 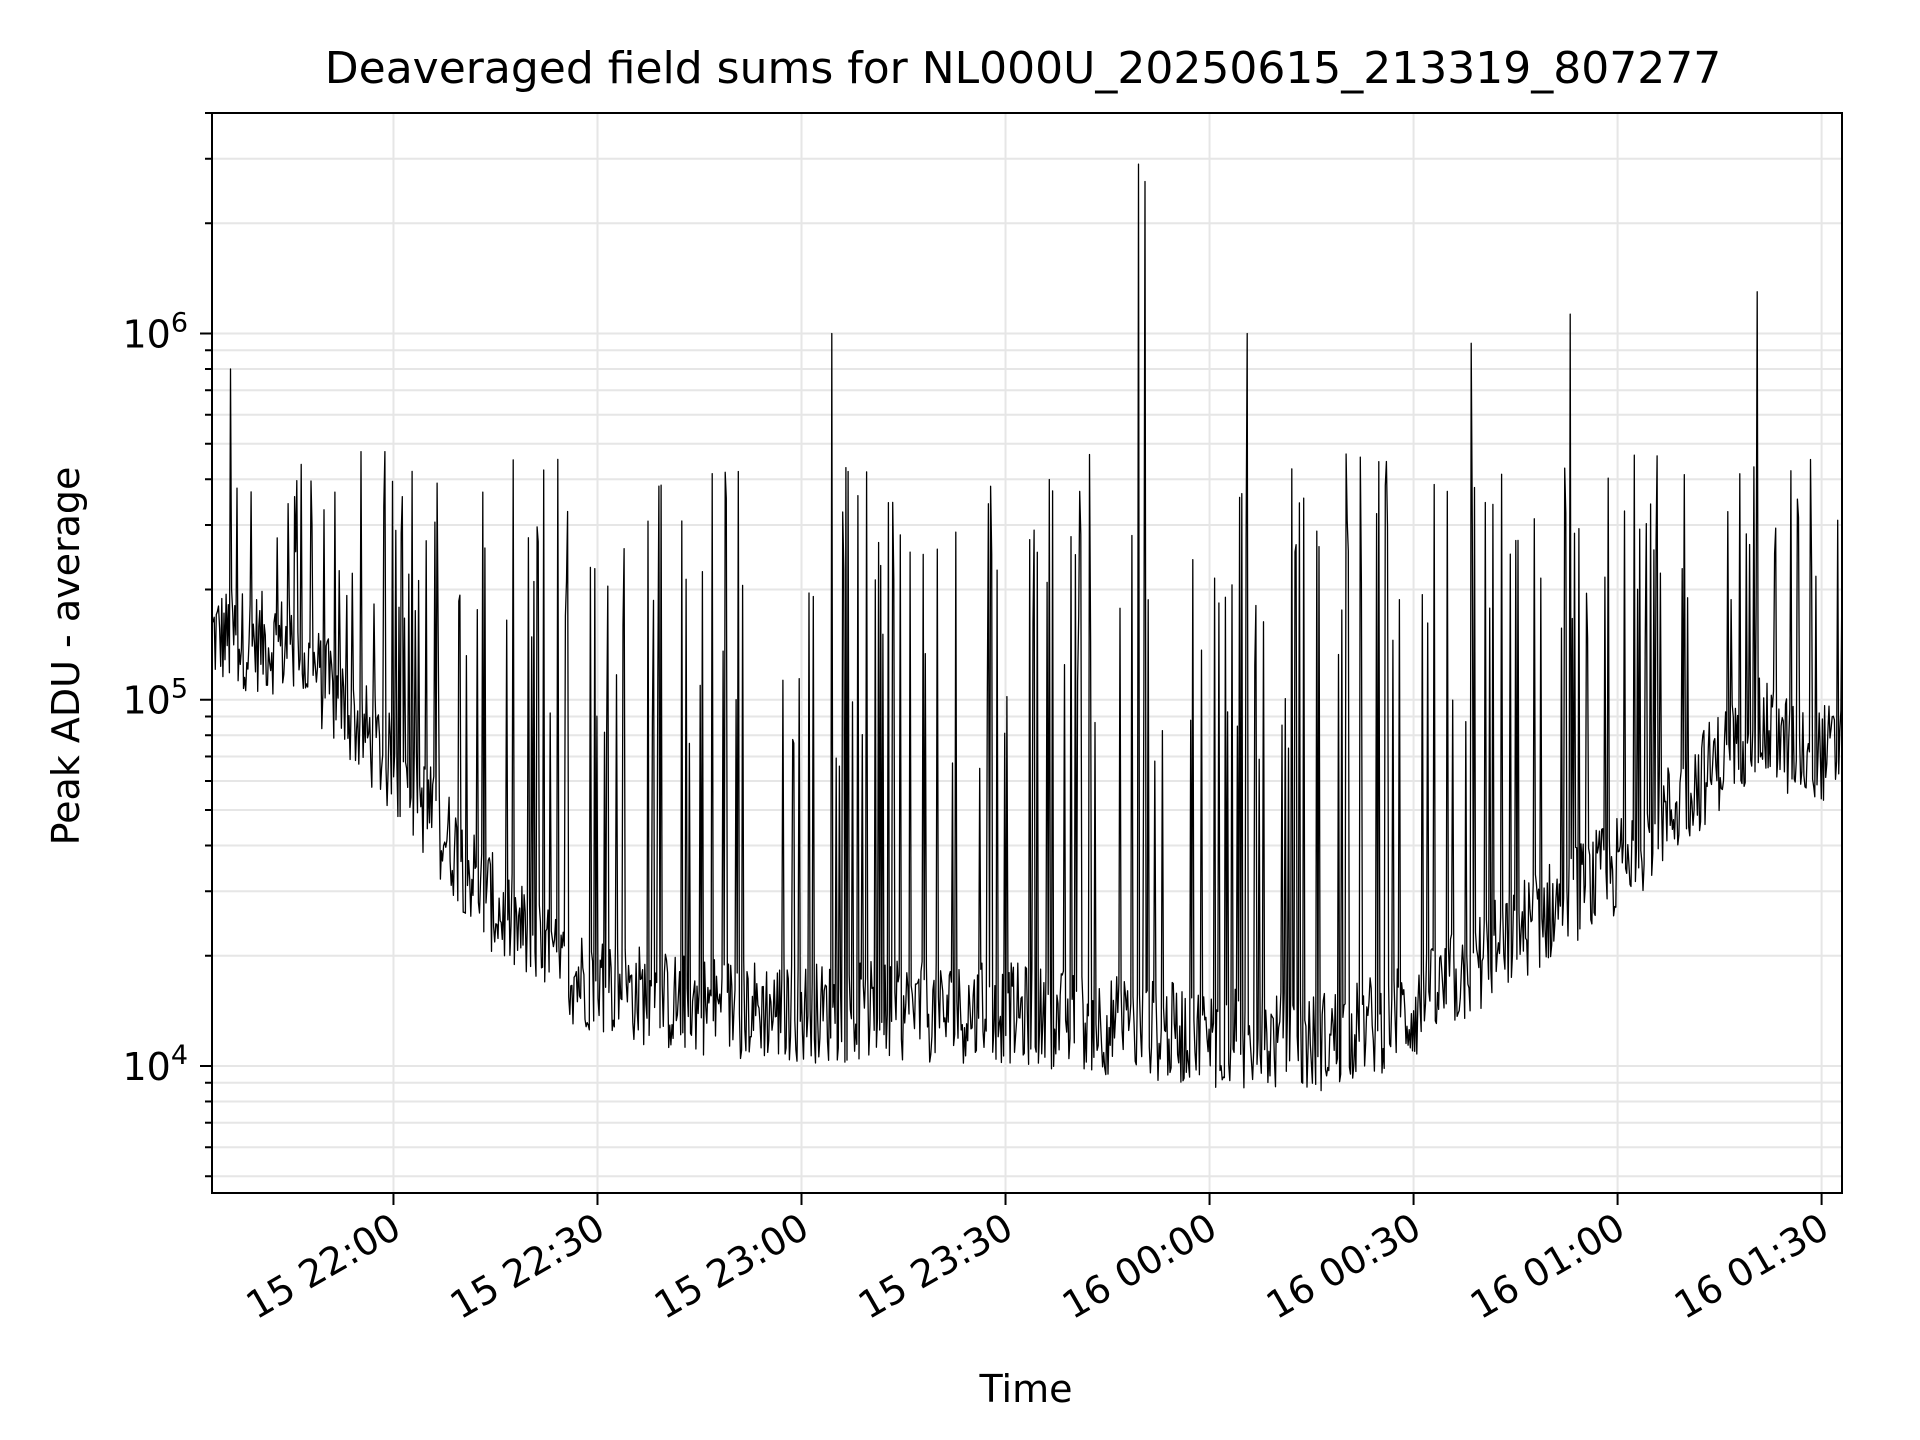 I want to click on x-tick-label: 16 01:00, so click(x=1547, y=1266).